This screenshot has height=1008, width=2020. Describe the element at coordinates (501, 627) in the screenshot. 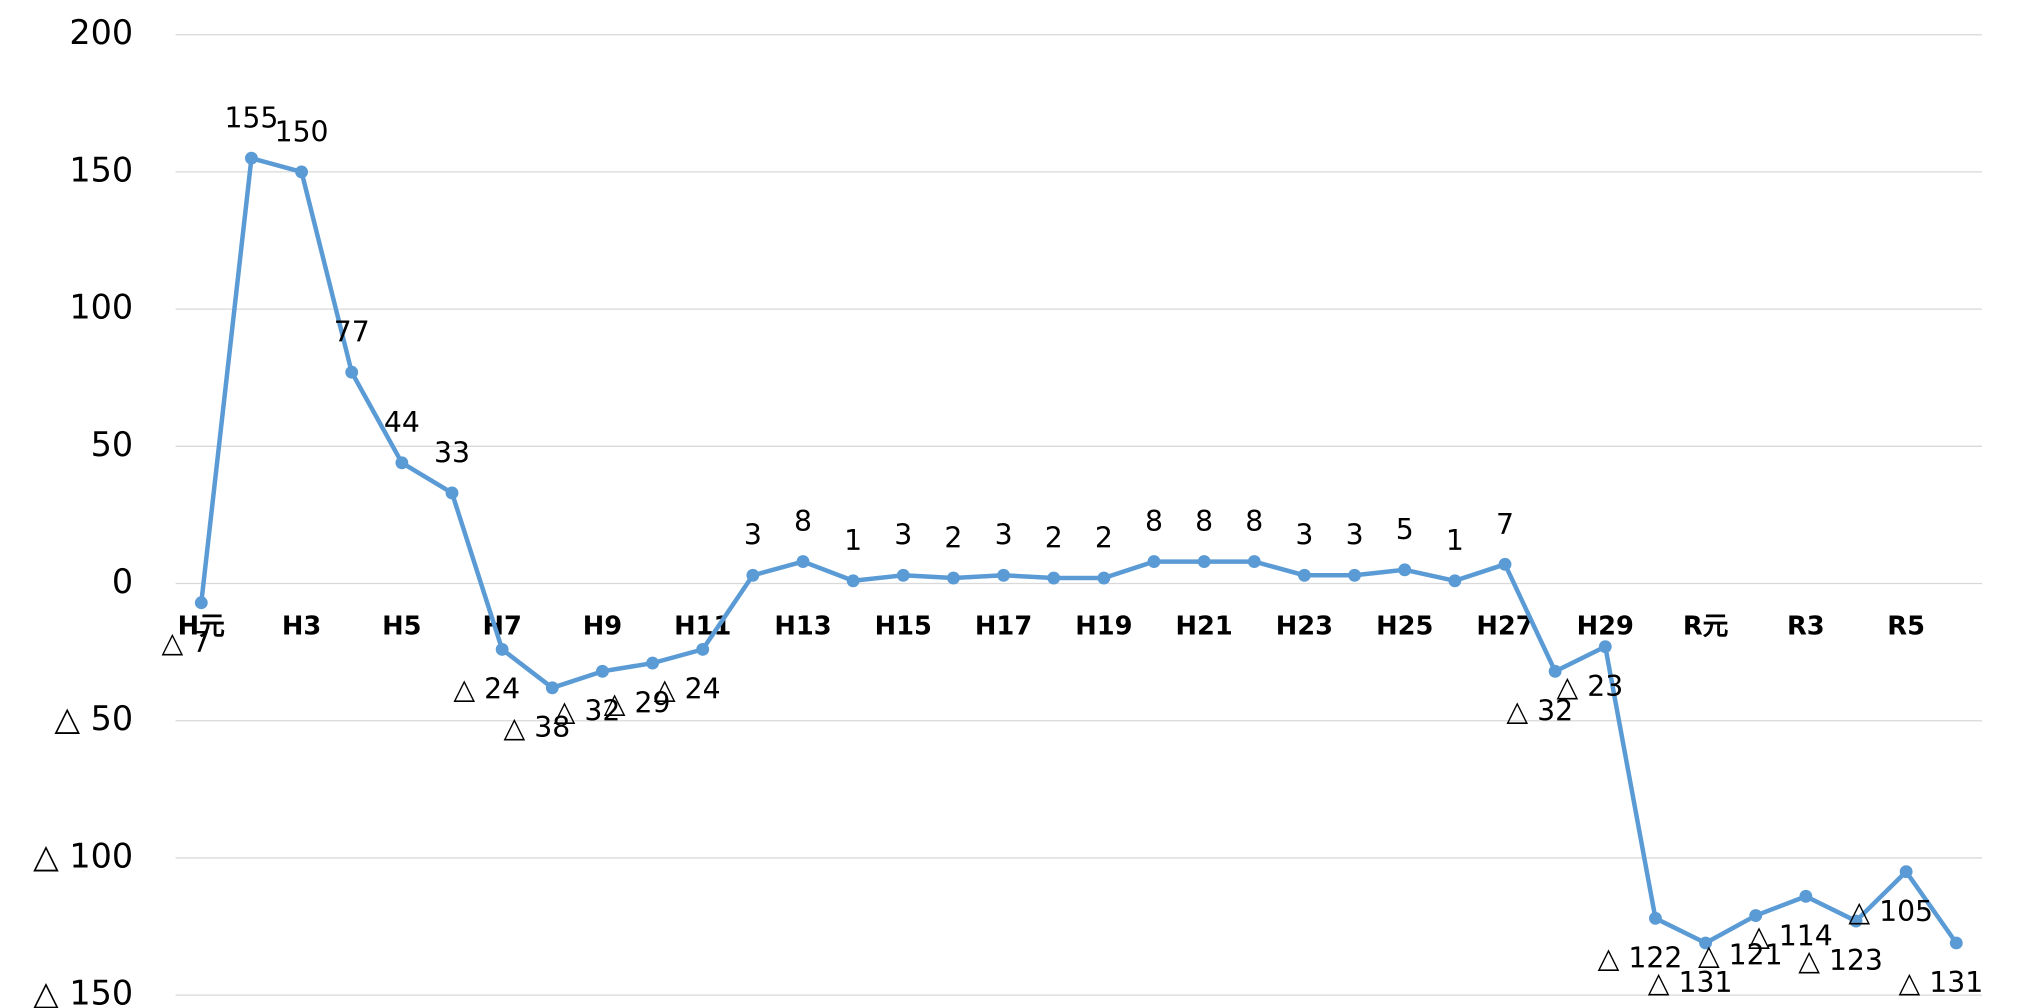

I see `x-tick-label: H7` at that location.